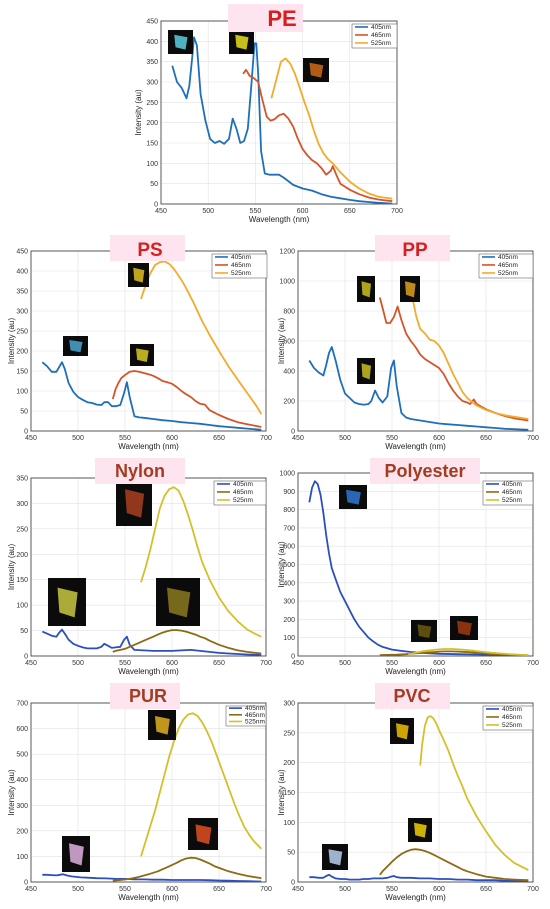 The image size is (550, 909). I want to click on plot-area, so click(279, 112).